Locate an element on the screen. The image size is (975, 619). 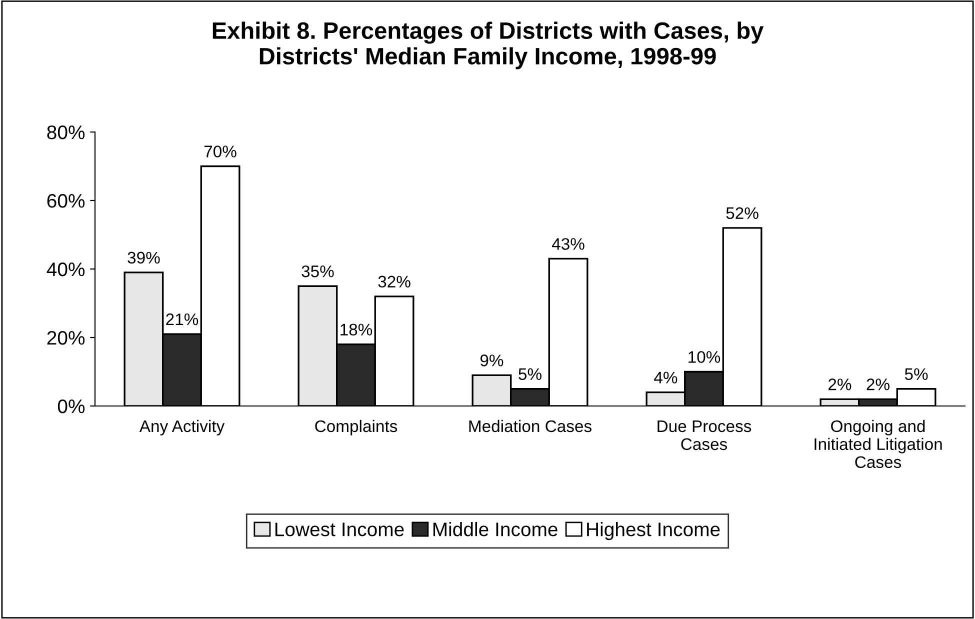
y-tick-label: 80% is located at coordinates (66, 132).